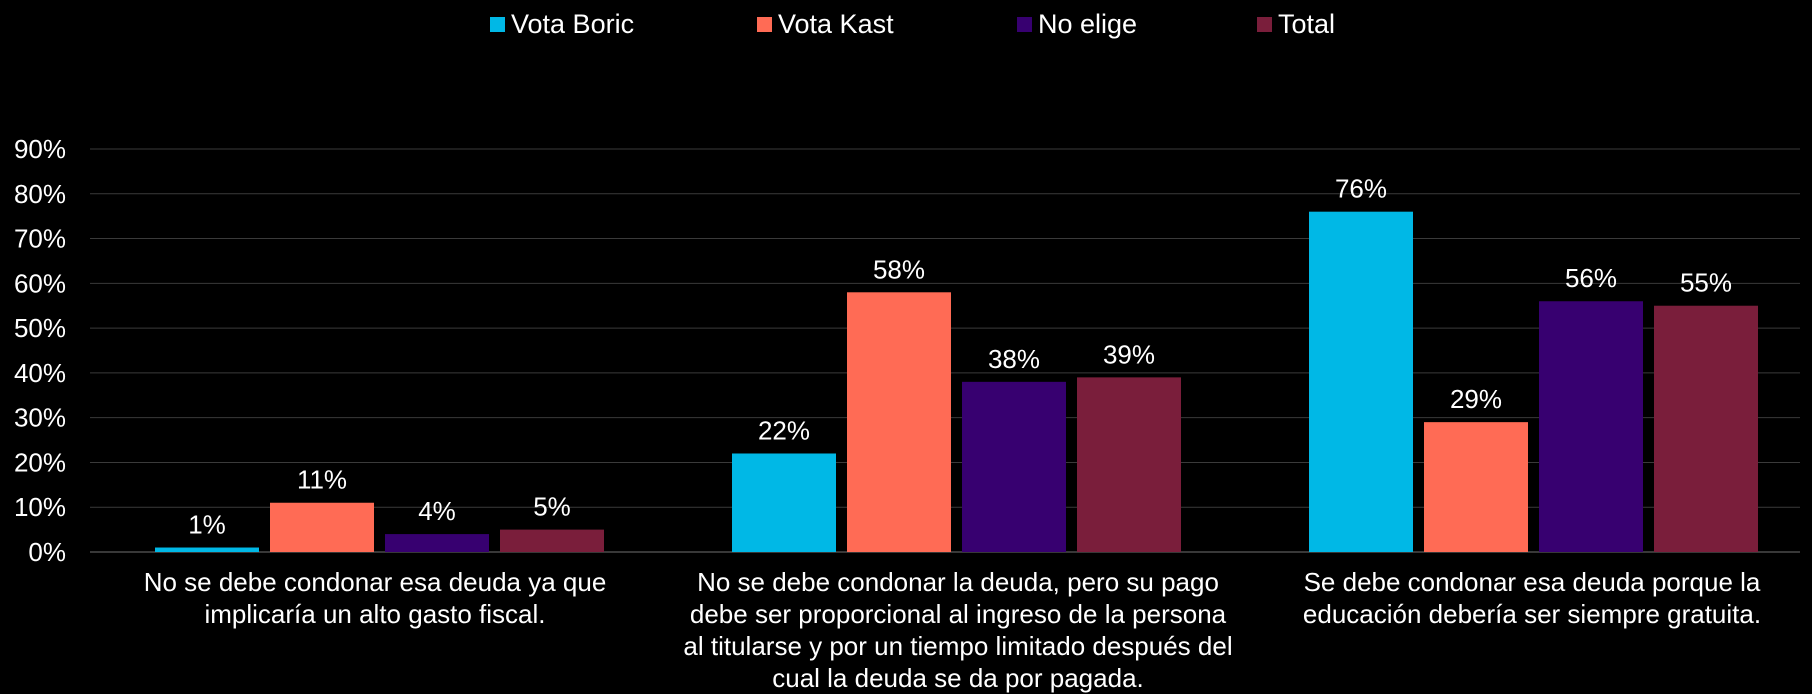  What do you see at coordinates (437, 511) in the screenshot?
I see `data-label: 4%` at bounding box center [437, 511].